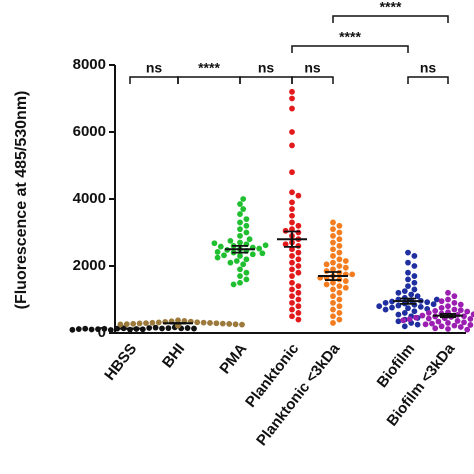 This screenshot has height=474, width=474. I want to click on significance-label: ****, so click(391, 7).